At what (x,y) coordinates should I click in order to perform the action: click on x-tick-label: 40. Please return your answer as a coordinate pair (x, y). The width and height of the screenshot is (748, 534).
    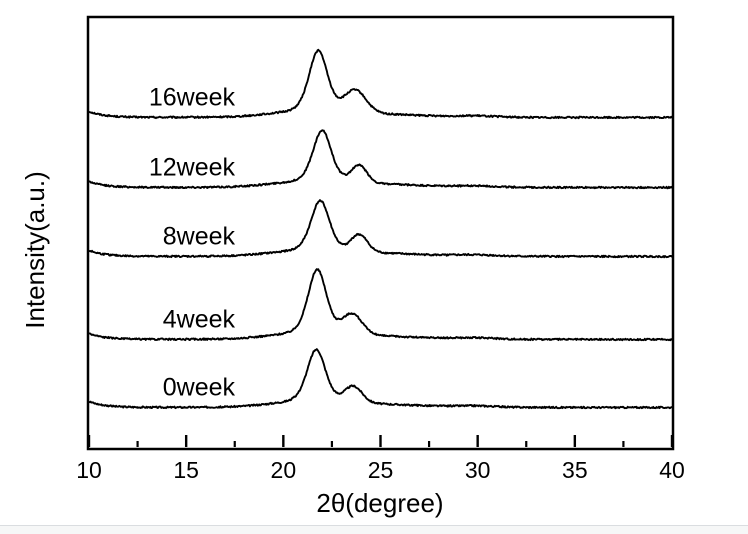
    Looking at the image, I should click on (672, 470).